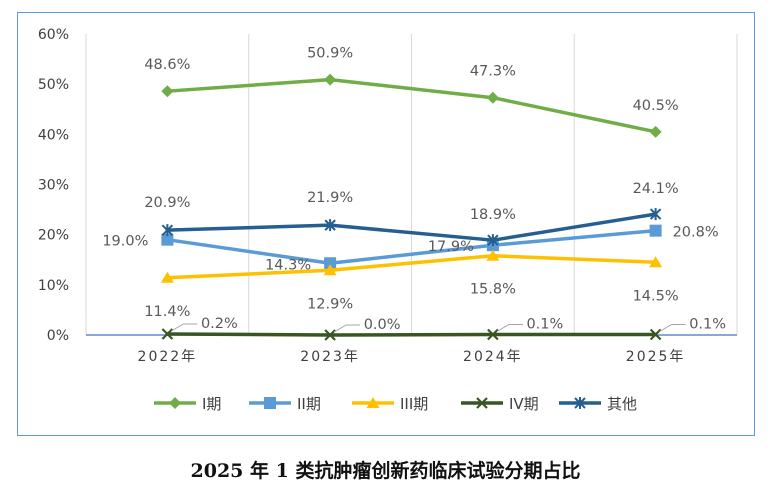 The height and width of the screenshot is (504, 771). Describe the element at coordinates (656, 357) in the screenshot. I see `x-tick-label: 2025年` at that location.